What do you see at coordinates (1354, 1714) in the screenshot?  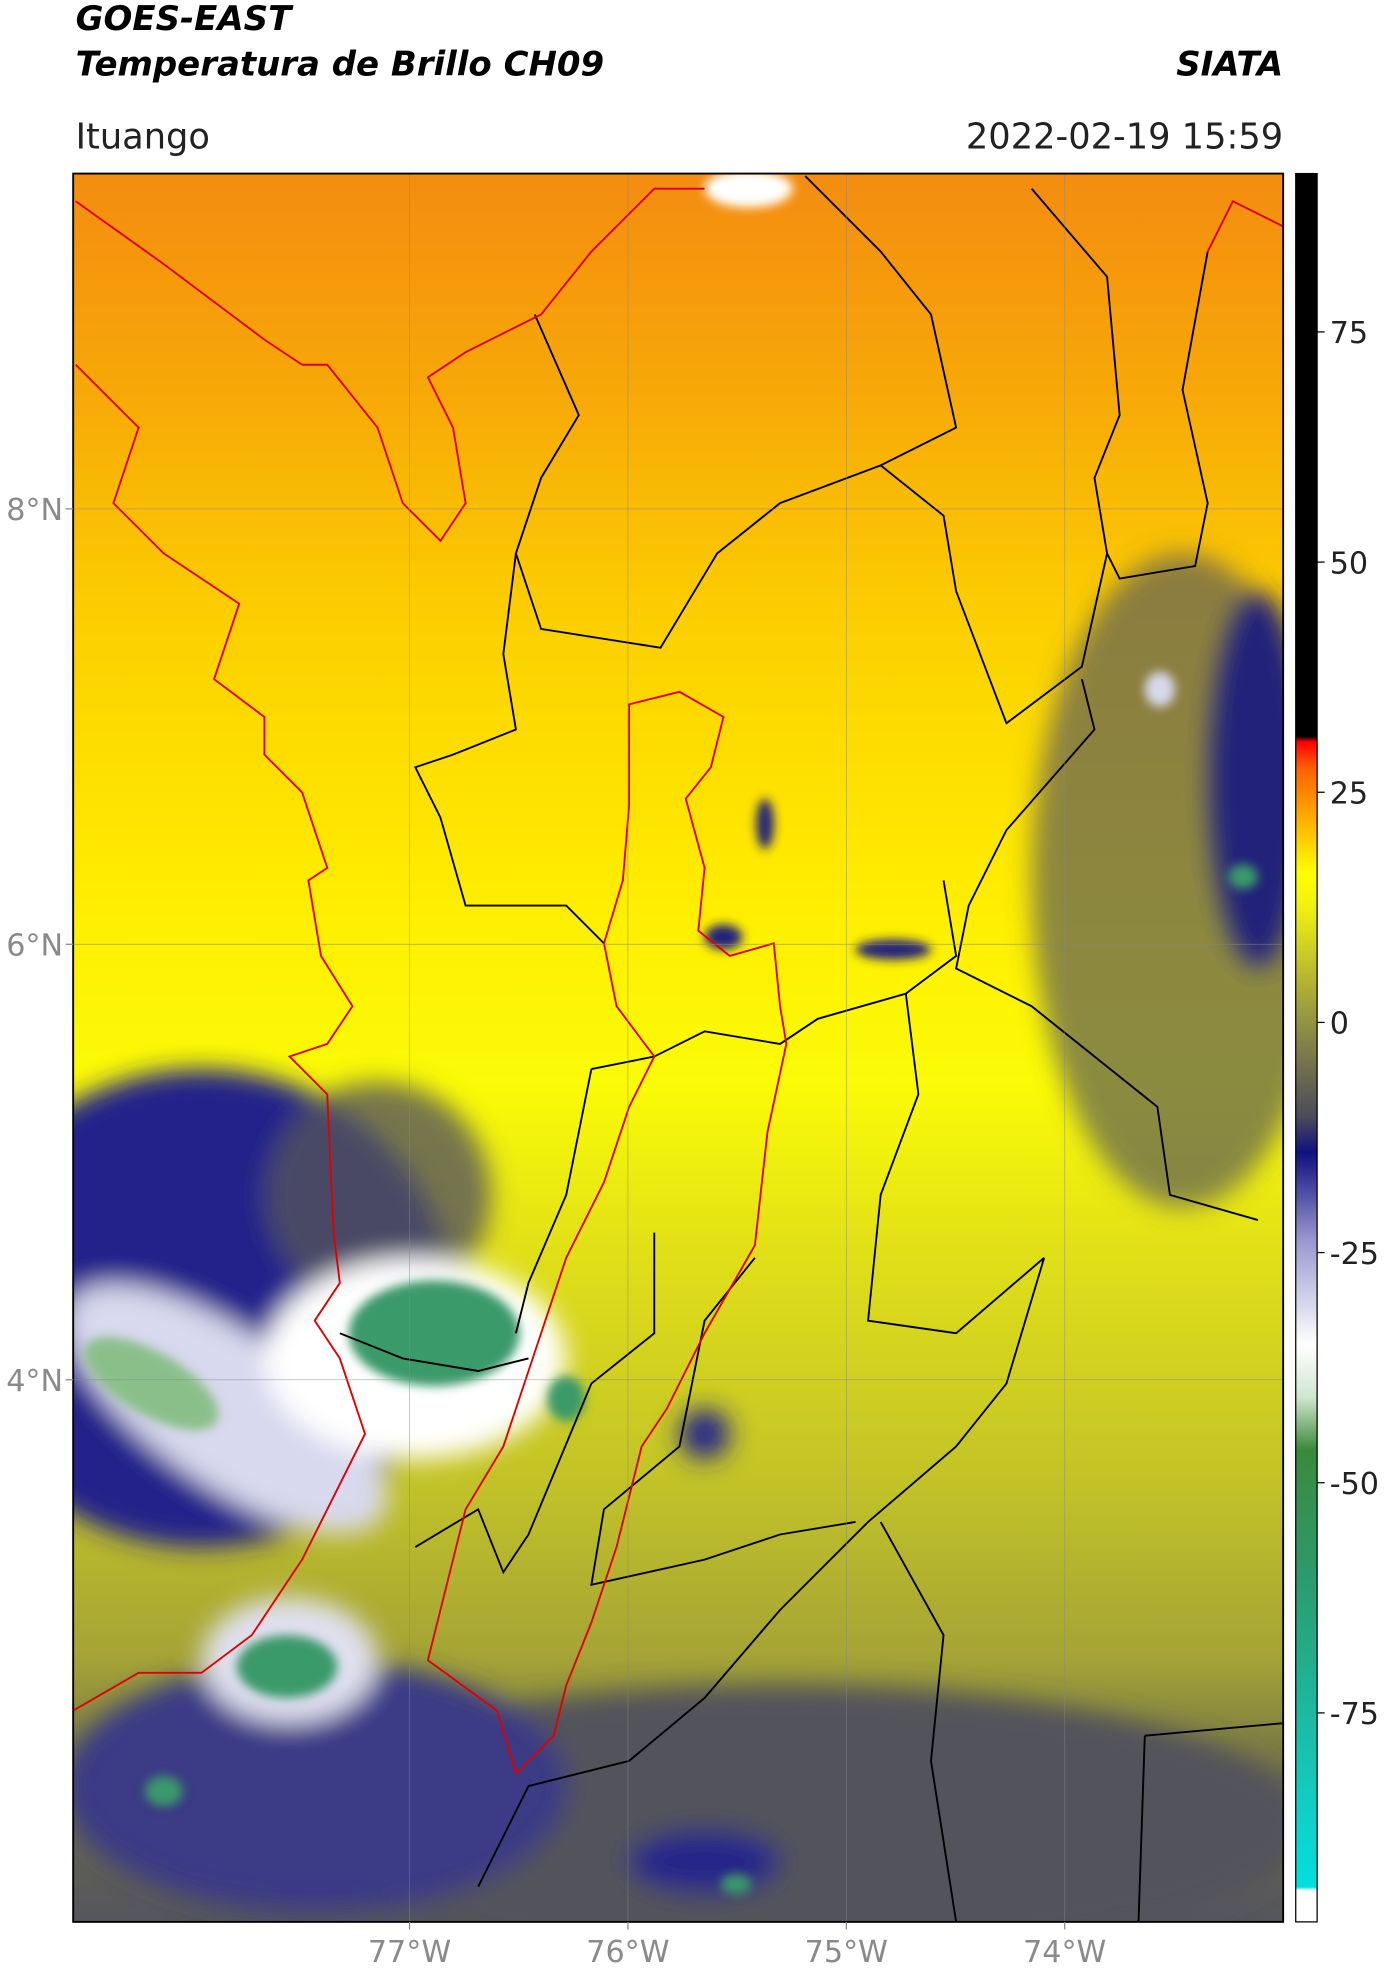 I see `colorbar-tick-label: -75` at bounding box center [1354, 1714].